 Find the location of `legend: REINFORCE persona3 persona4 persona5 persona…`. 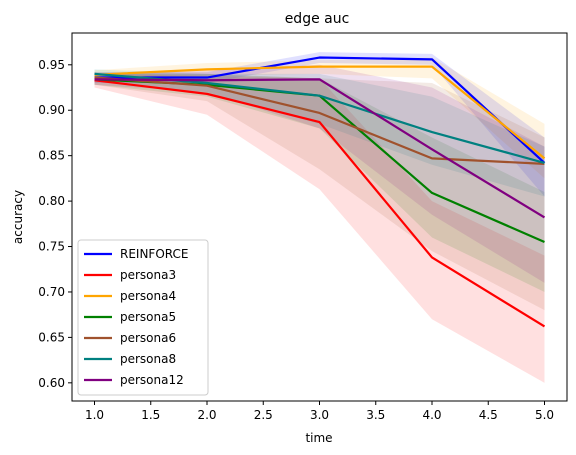

legend: REINFORCE persona3 persona4 persona5 persona… is located at coordinates (143, 317).